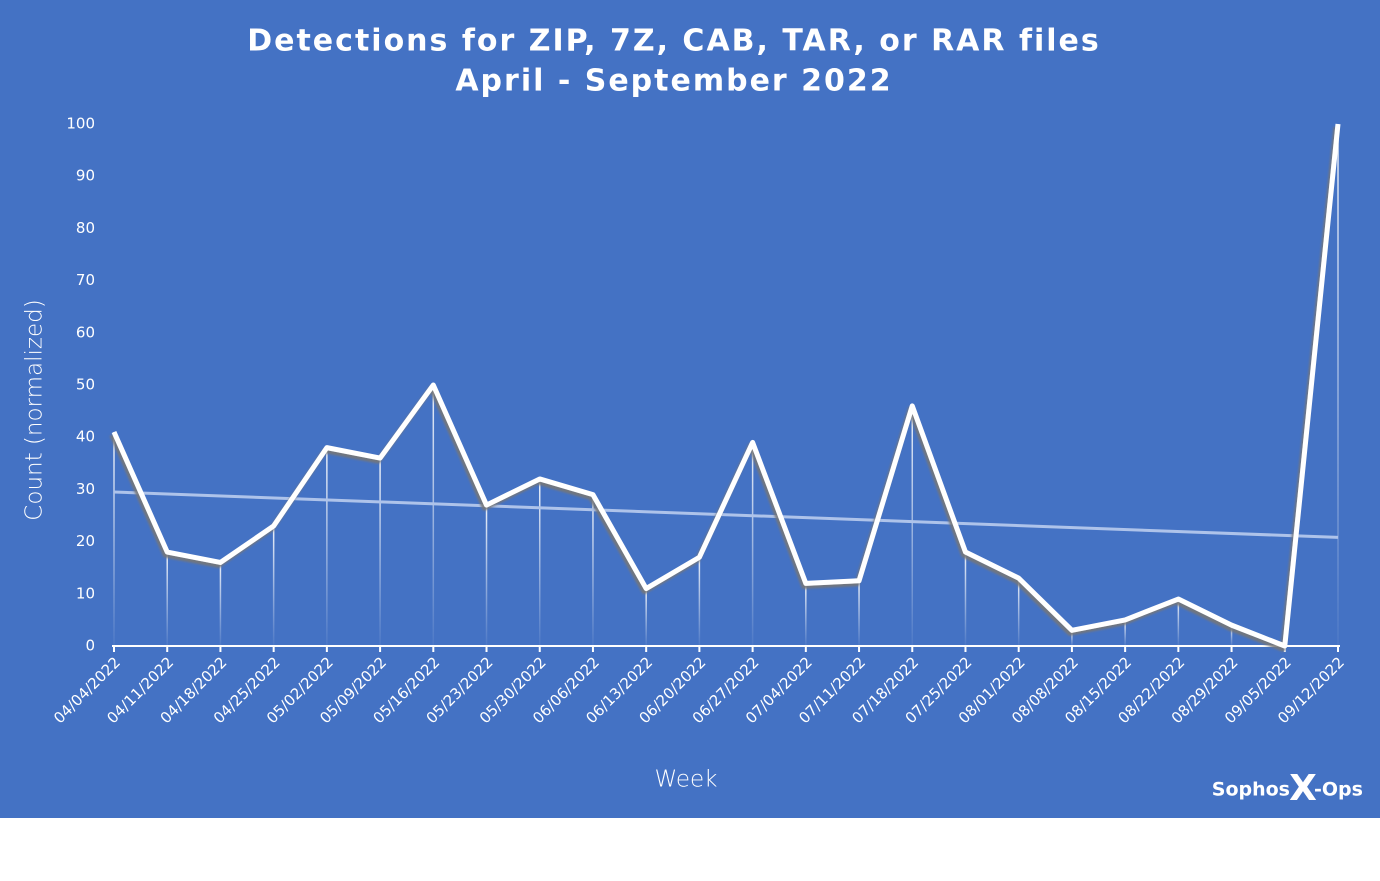  Describe the element at coordinates (1338, 790) in the screenshot. I see `logo-text: -Ops` at that location.